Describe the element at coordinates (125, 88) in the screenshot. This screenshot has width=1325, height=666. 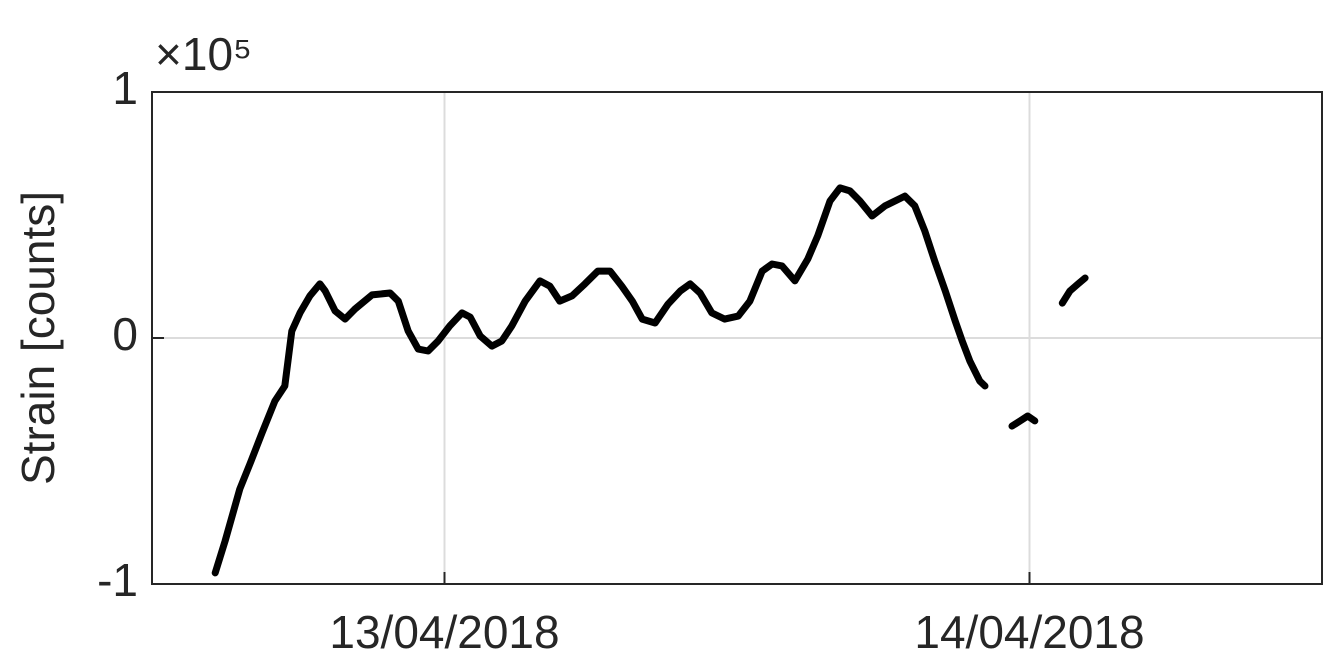
I see `y-tick-label: 1` at that location.